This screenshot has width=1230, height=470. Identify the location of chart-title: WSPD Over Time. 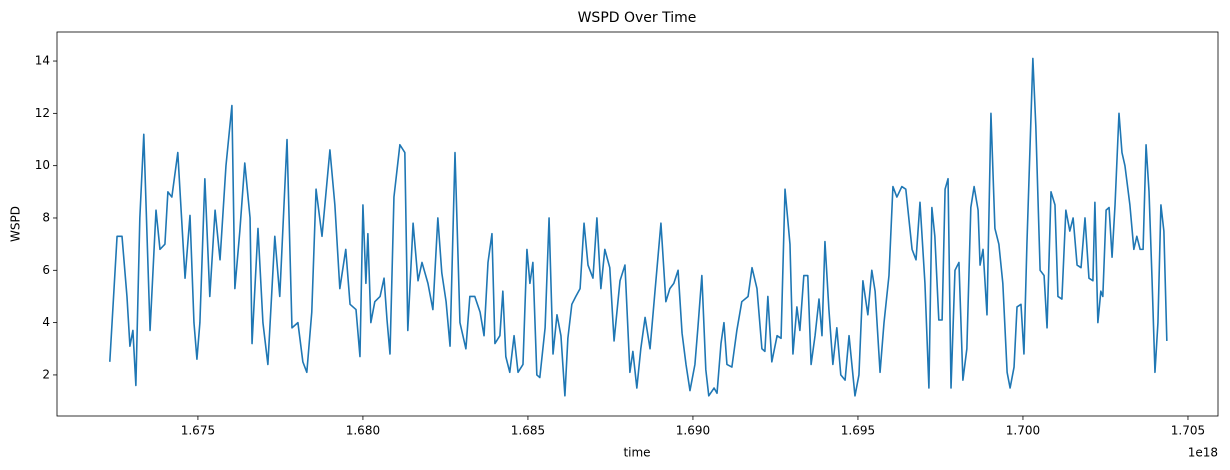
(637, 18).